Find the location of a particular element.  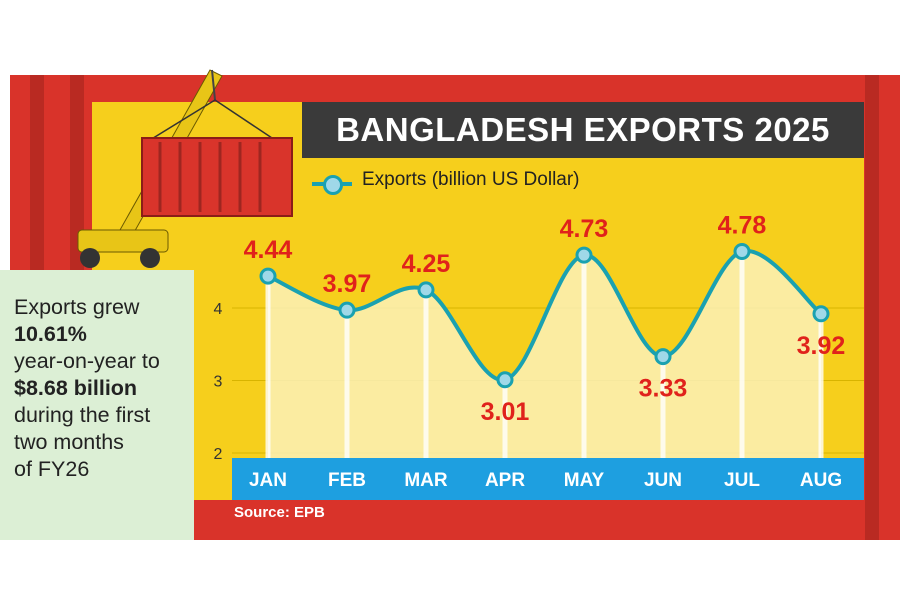

data-label: 4.44 is located at coordinates (268, 250).